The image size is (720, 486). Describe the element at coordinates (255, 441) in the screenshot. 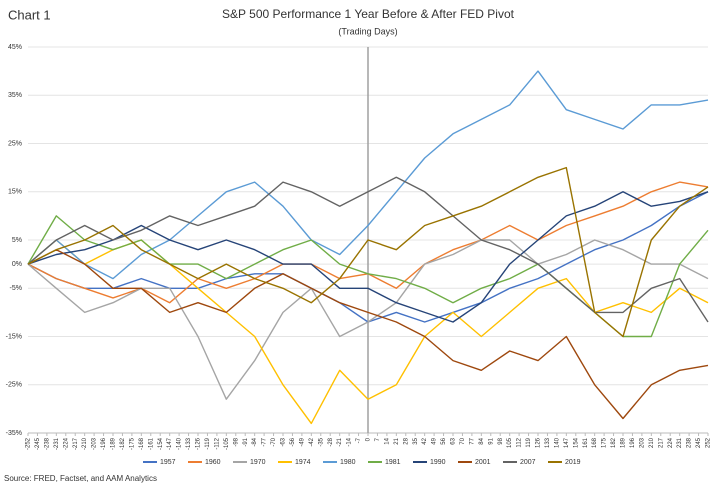

I see `x-tick-label: -84` at that location.